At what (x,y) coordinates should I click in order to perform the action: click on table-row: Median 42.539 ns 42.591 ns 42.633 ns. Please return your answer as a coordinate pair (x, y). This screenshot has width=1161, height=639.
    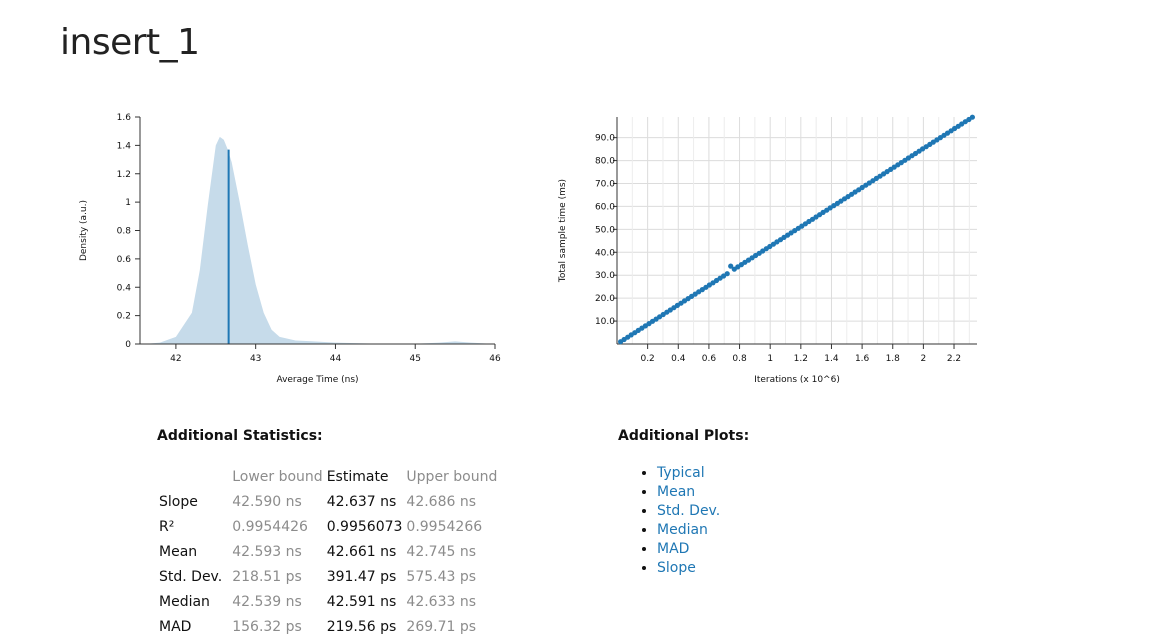
    Looking at the image, I should click on (328, 601).